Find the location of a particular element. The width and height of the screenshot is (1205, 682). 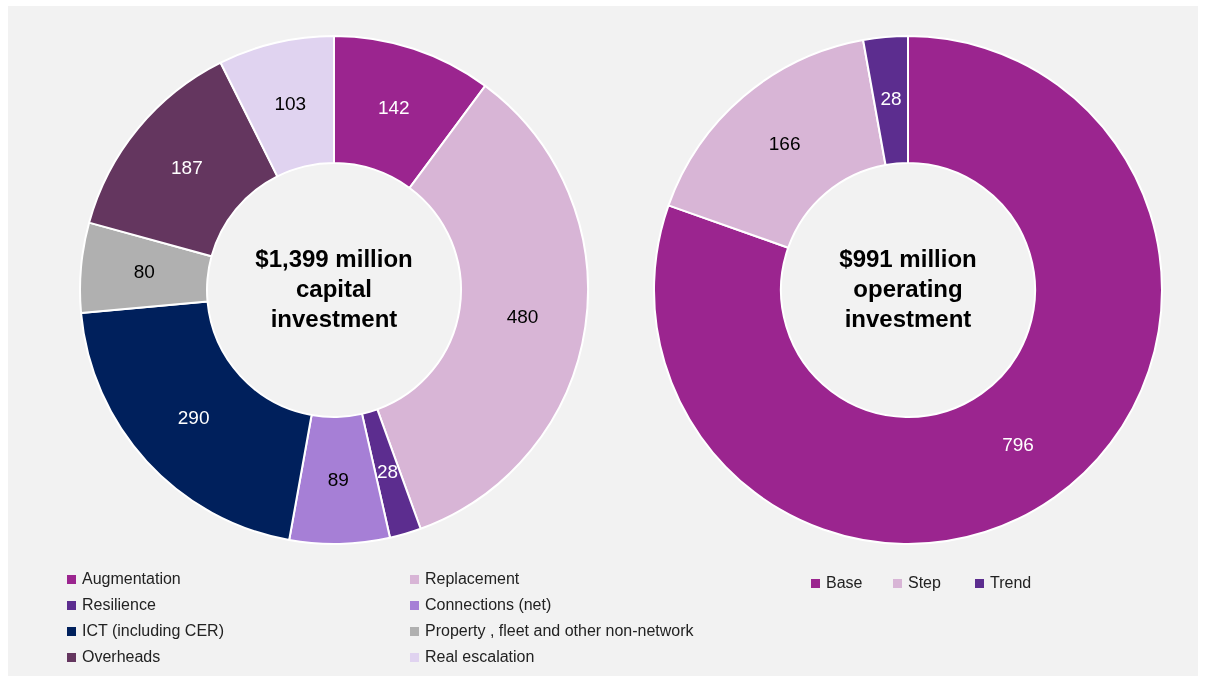

legend-label: Replacement is located at coordinates (472, 579).